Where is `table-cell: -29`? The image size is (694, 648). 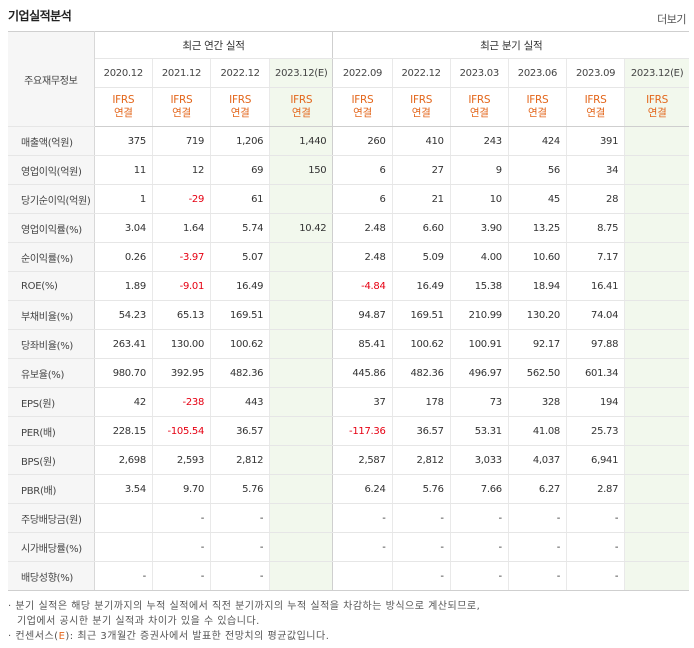 table-cell: -29 is located at coordinates (181, 199).